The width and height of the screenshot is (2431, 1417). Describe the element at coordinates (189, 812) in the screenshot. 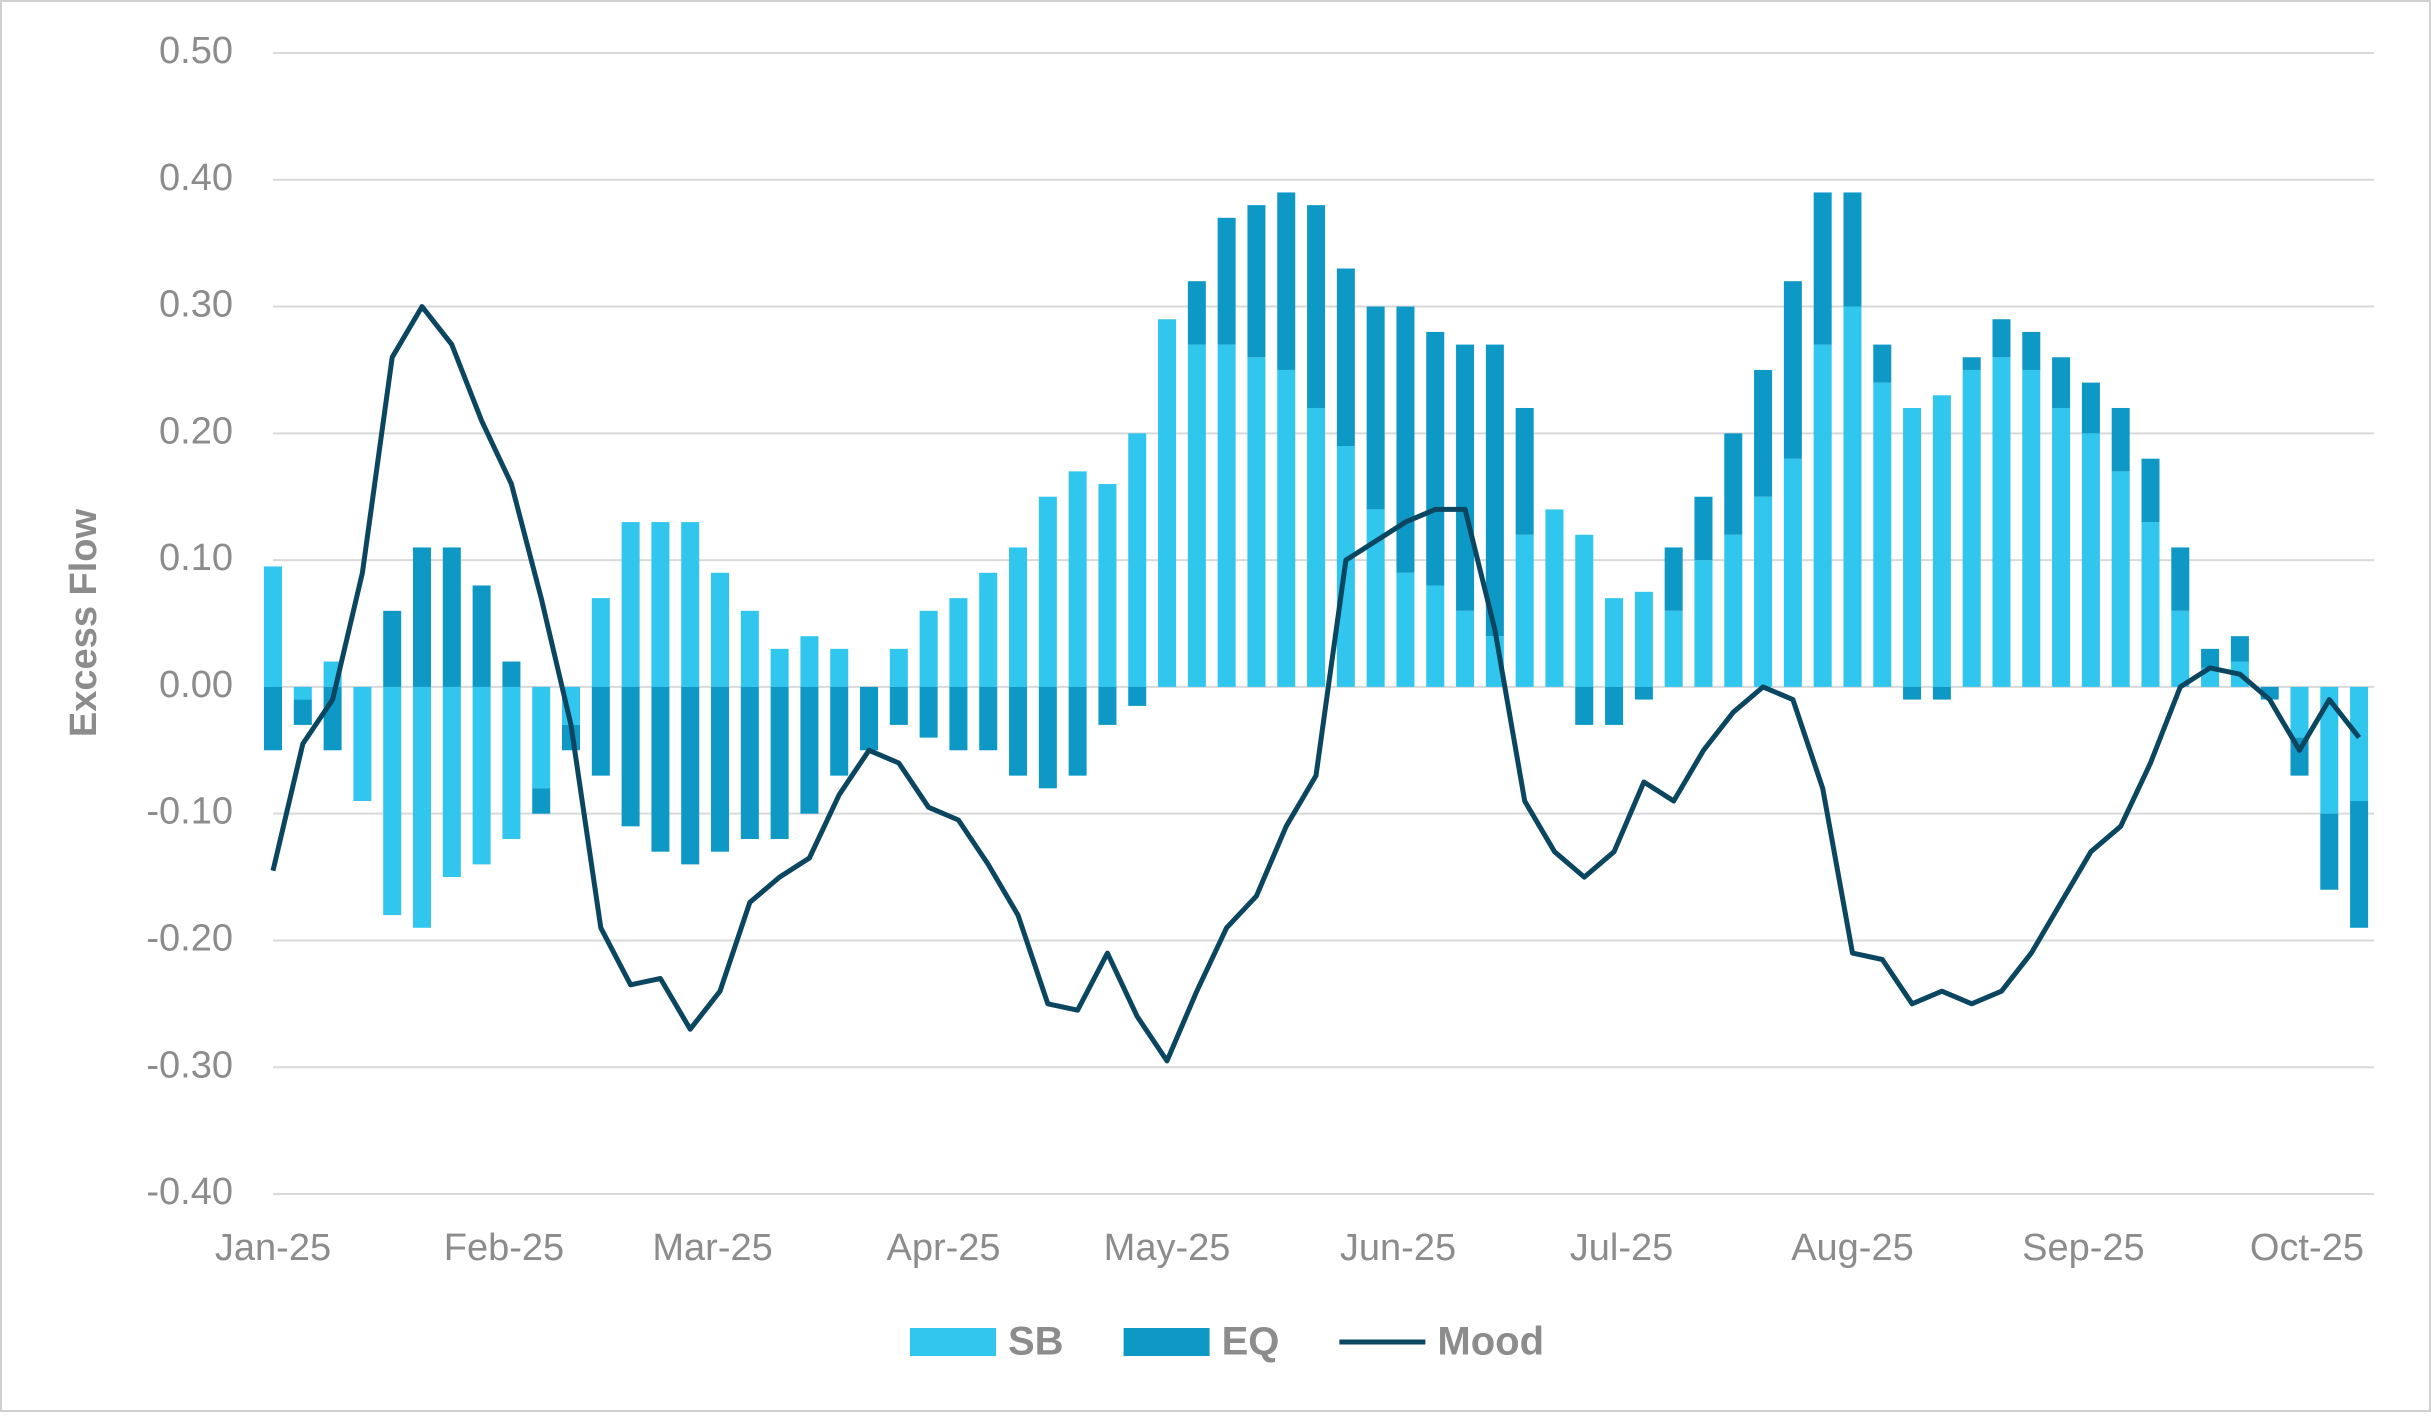

I see `y-tick-label: -0.10` at that location.